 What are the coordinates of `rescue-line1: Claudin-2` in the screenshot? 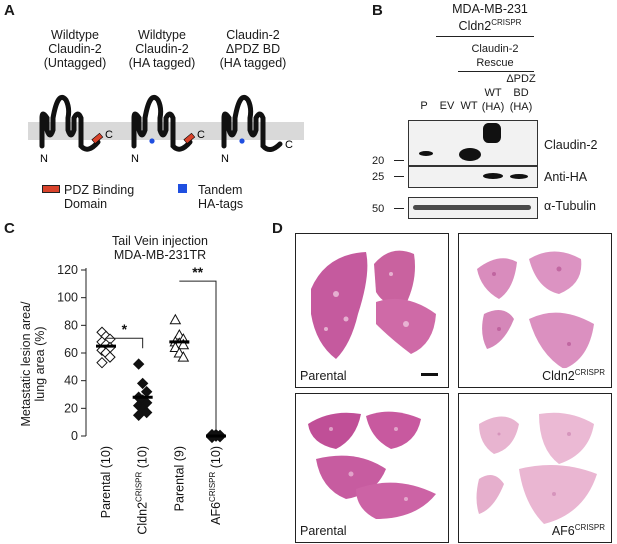 It's located at (495, 49).